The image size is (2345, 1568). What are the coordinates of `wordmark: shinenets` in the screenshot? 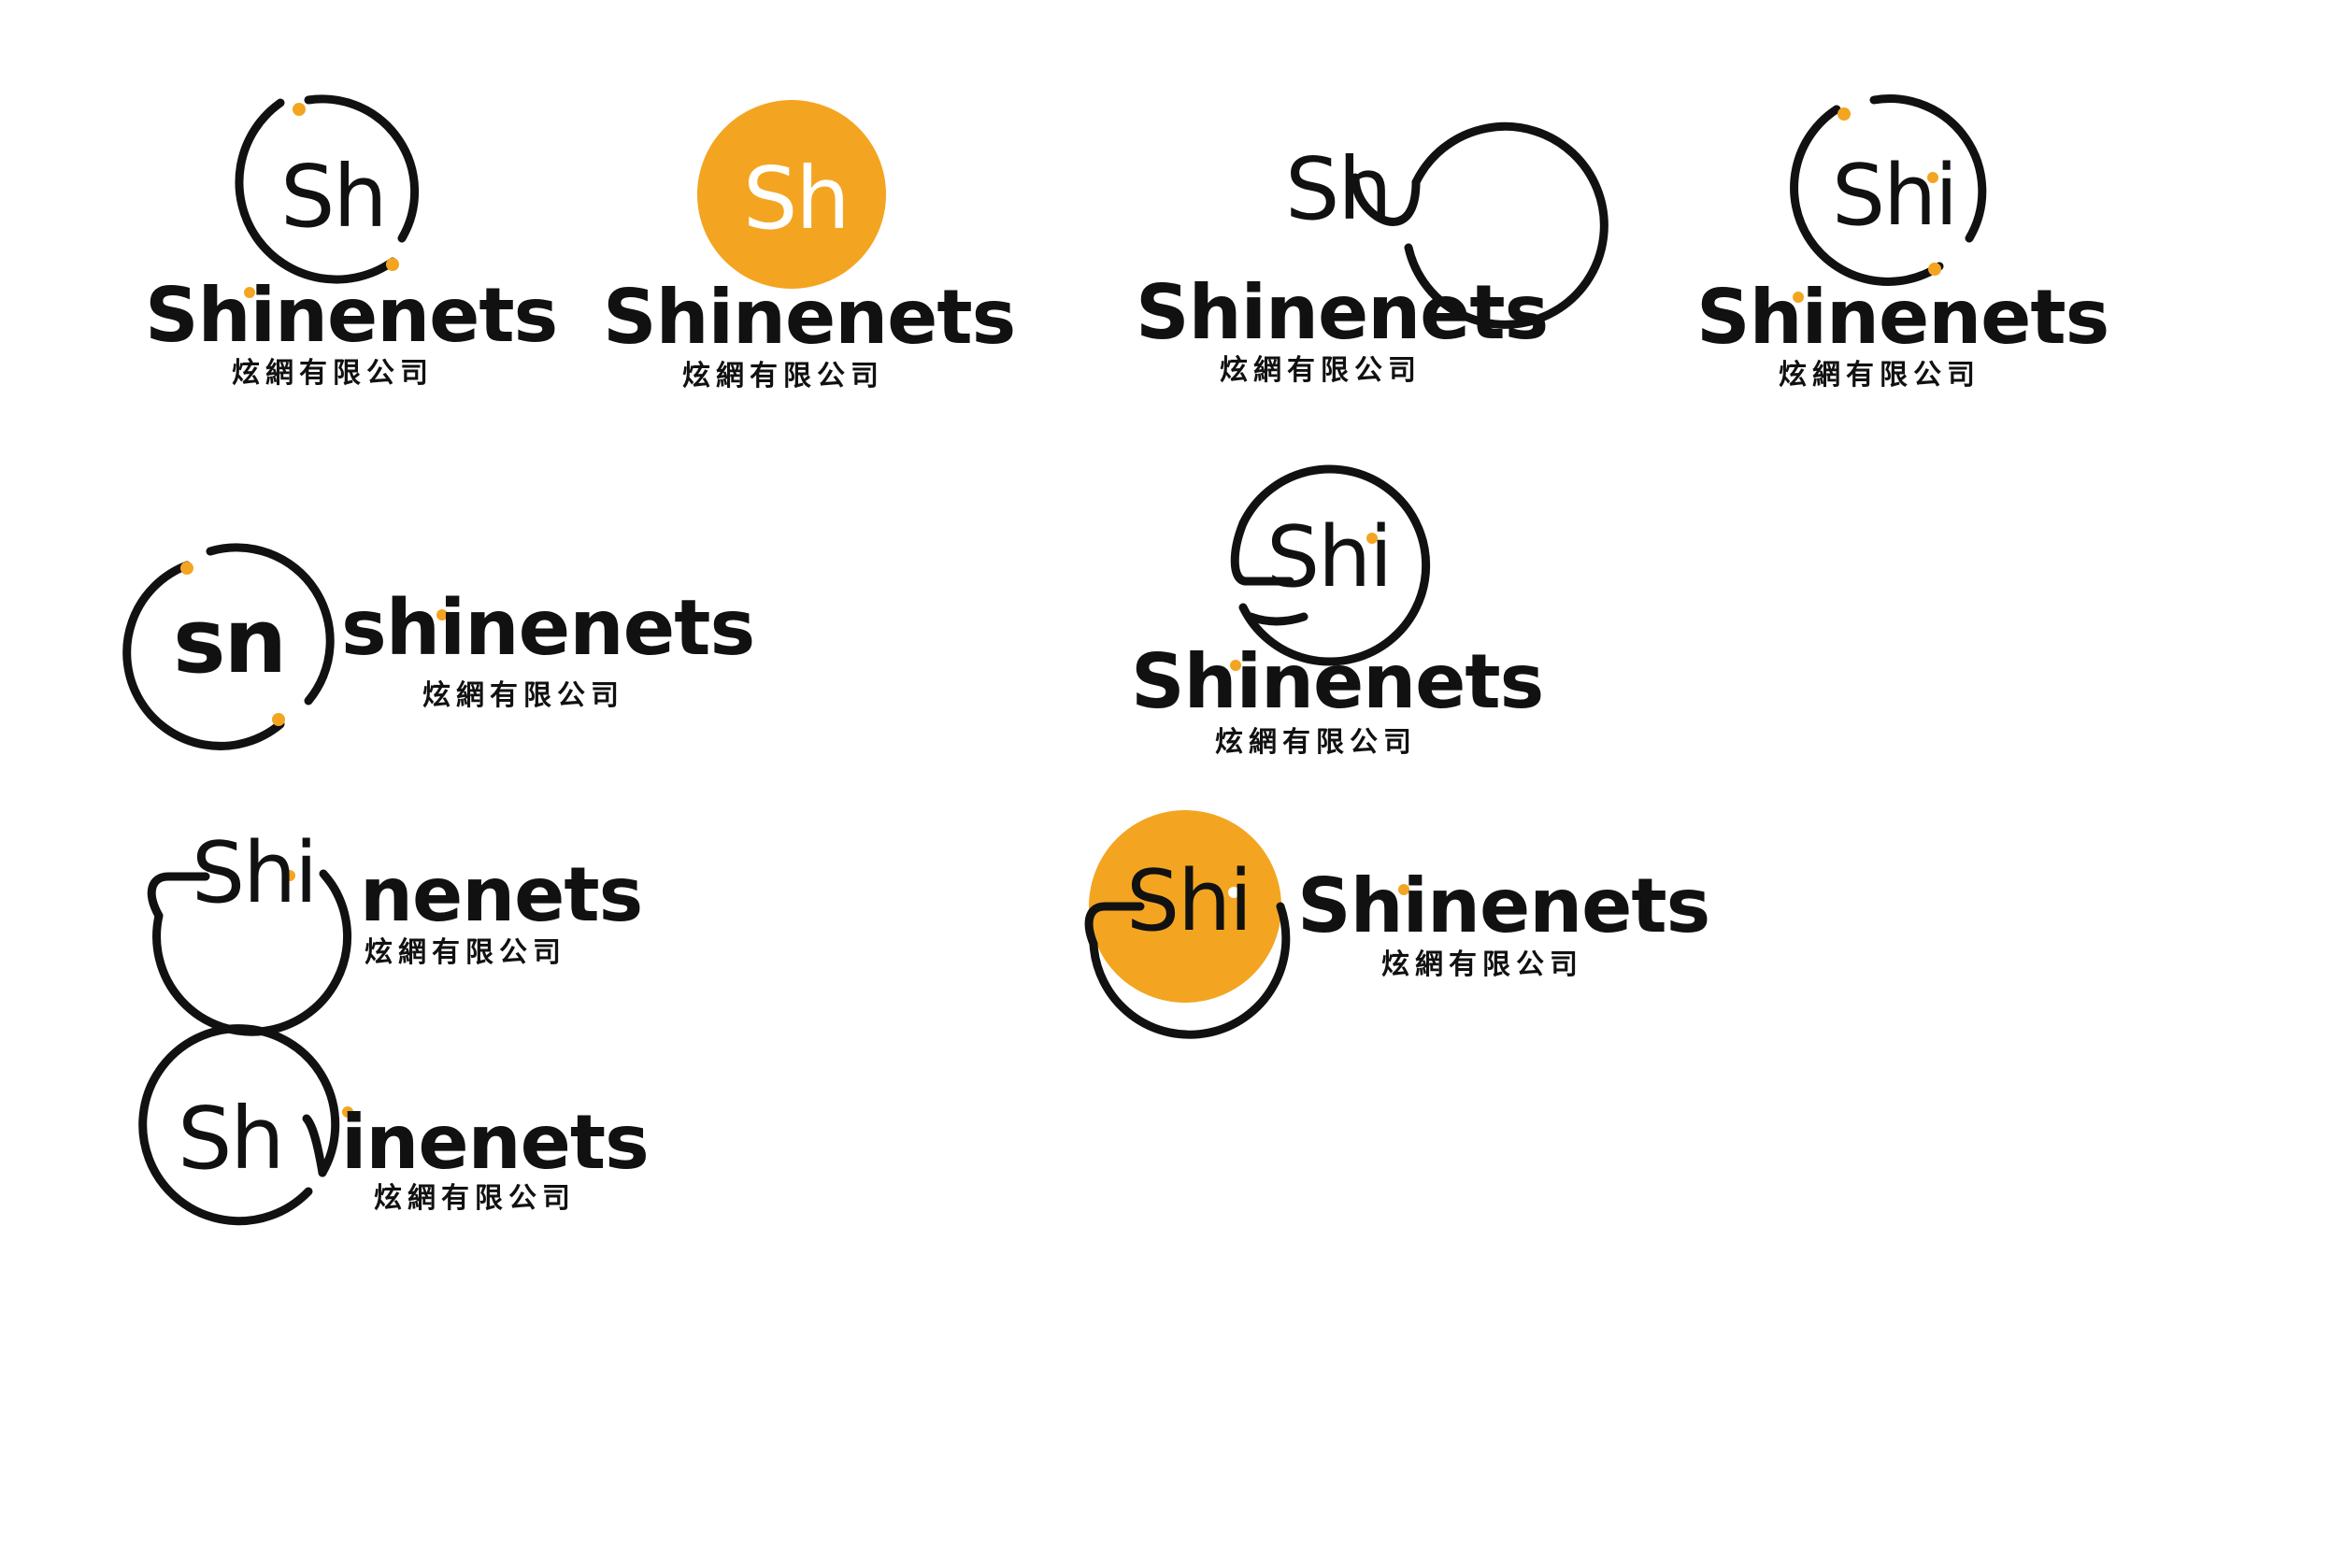 It's located at (548, 628).